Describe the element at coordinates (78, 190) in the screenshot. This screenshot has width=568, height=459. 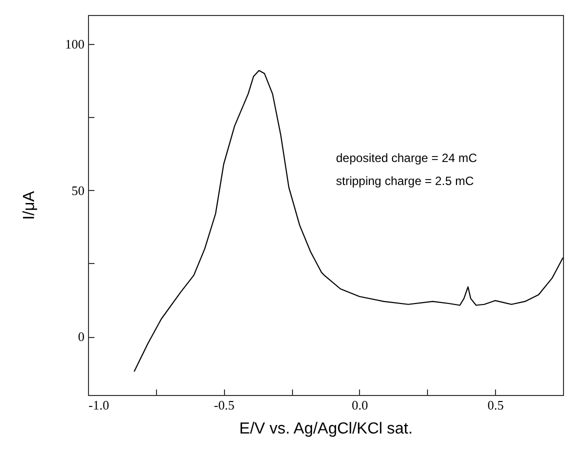
I see `y-tick-label: 50` at that location.